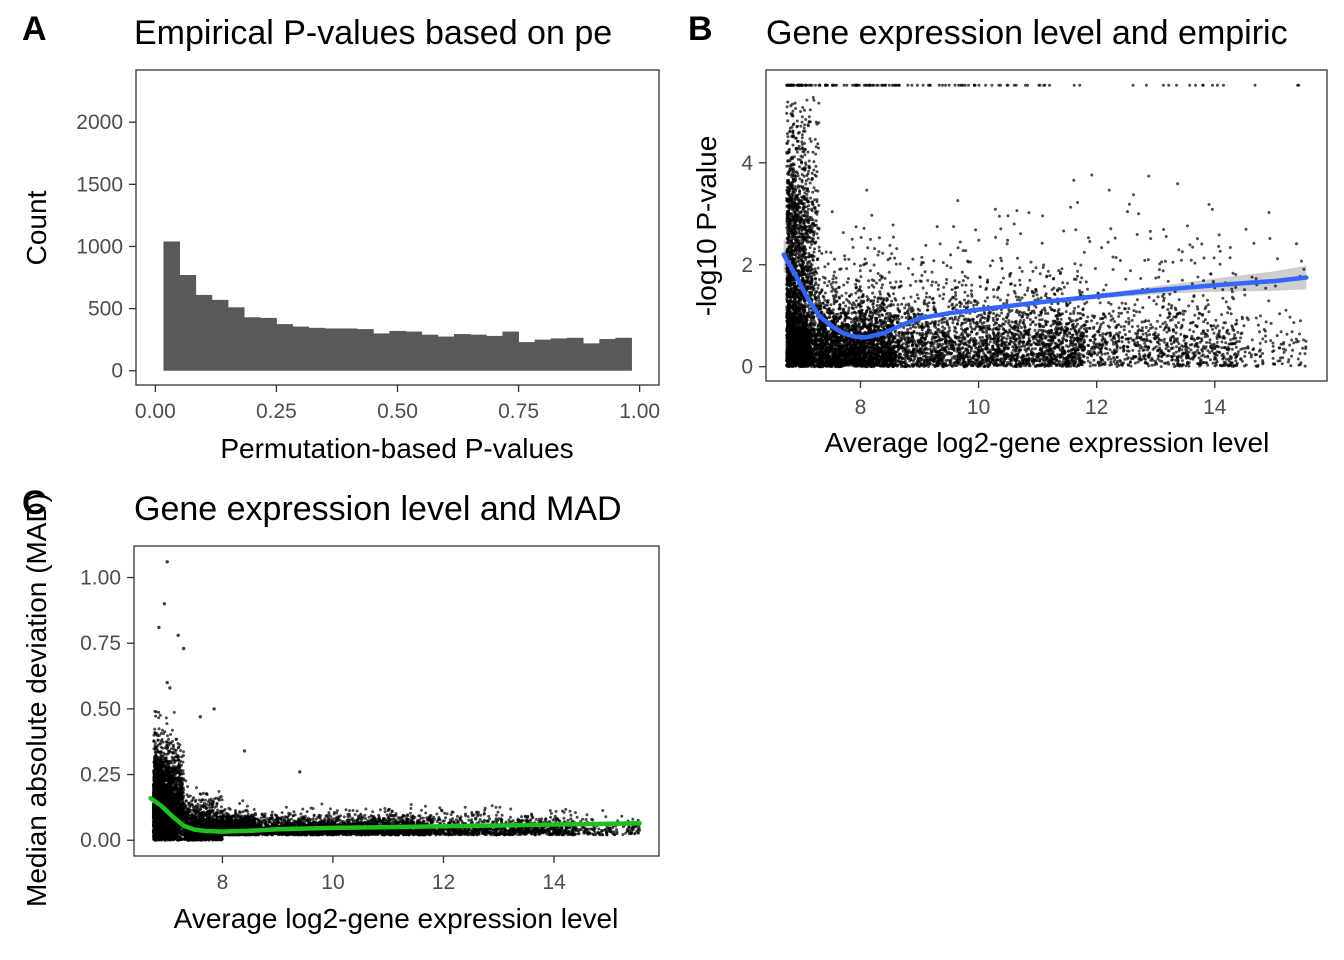 Image resolution: width=1344 pixels, height=960 pixels. I want to click on y-tick-label: 2000, so click(99, 122).